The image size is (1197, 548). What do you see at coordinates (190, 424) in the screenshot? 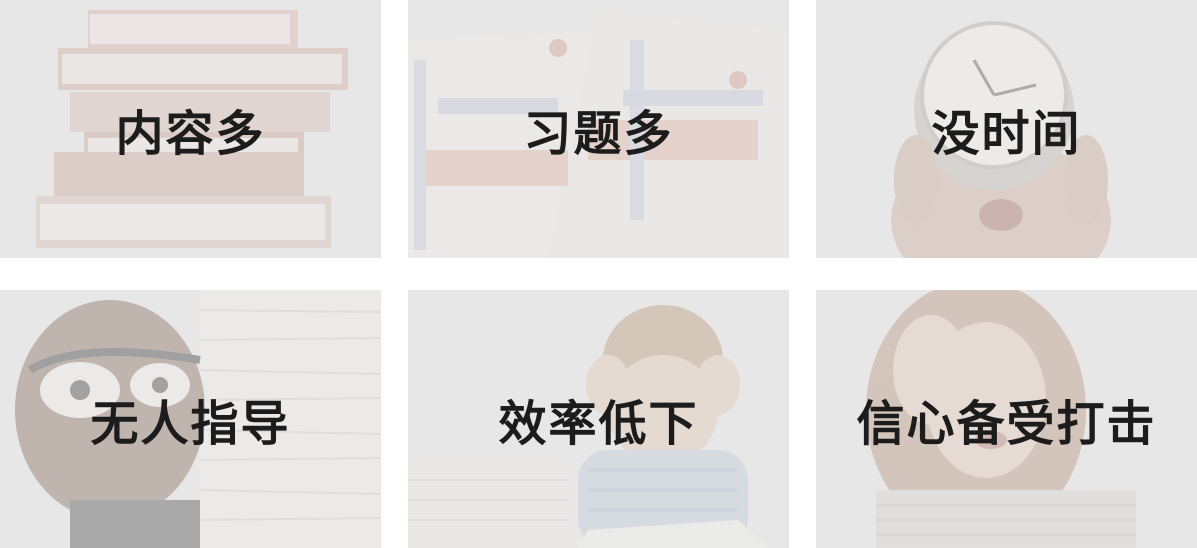
I see `tile-label: 无人指导` at bounding box center [190, 424].